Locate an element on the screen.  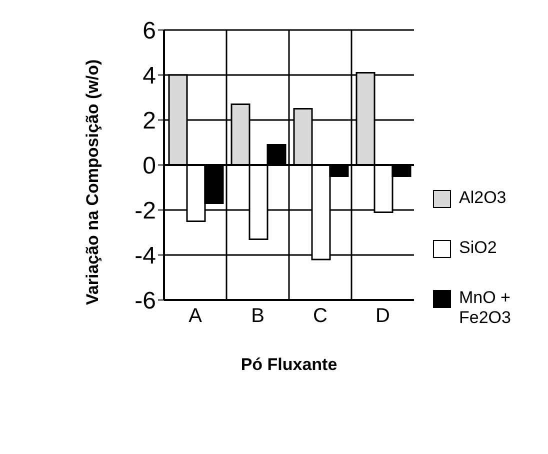
y-tick-label: -4 is located at coordinates (145, 256).